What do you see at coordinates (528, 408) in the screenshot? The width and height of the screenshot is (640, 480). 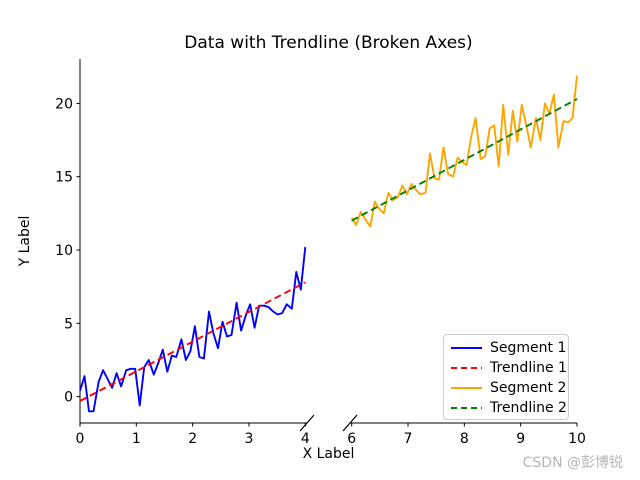 I see `legend-label: Trendline 2` at bounding box center [528, 408].